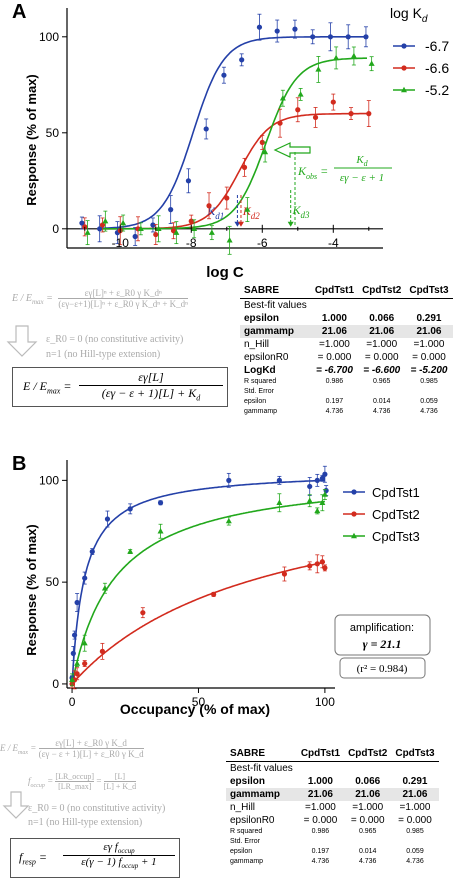 The image size is (474, 880). I want to click on legend-marker-CpdTst3, so click(354, 535).